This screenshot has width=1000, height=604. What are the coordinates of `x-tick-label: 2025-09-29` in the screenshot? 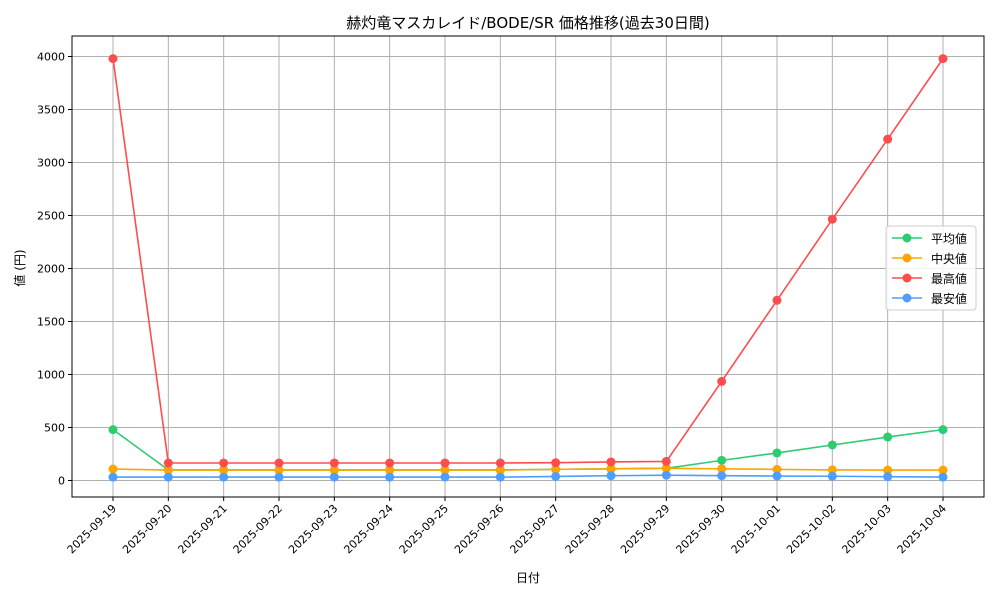 It's located at (645, 529).